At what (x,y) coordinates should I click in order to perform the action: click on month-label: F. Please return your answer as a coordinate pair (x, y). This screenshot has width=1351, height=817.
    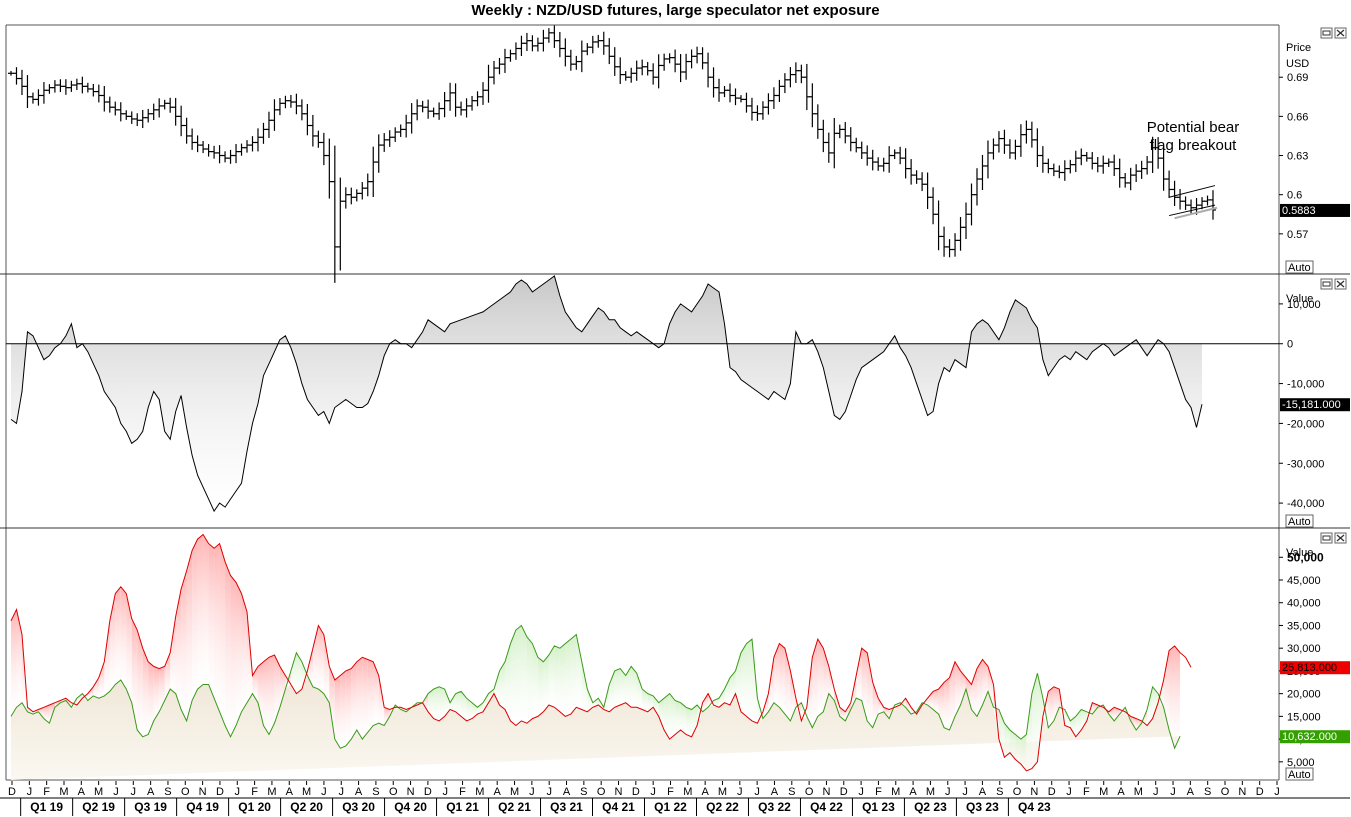
    Looking at the image, I should click on (254, 792).